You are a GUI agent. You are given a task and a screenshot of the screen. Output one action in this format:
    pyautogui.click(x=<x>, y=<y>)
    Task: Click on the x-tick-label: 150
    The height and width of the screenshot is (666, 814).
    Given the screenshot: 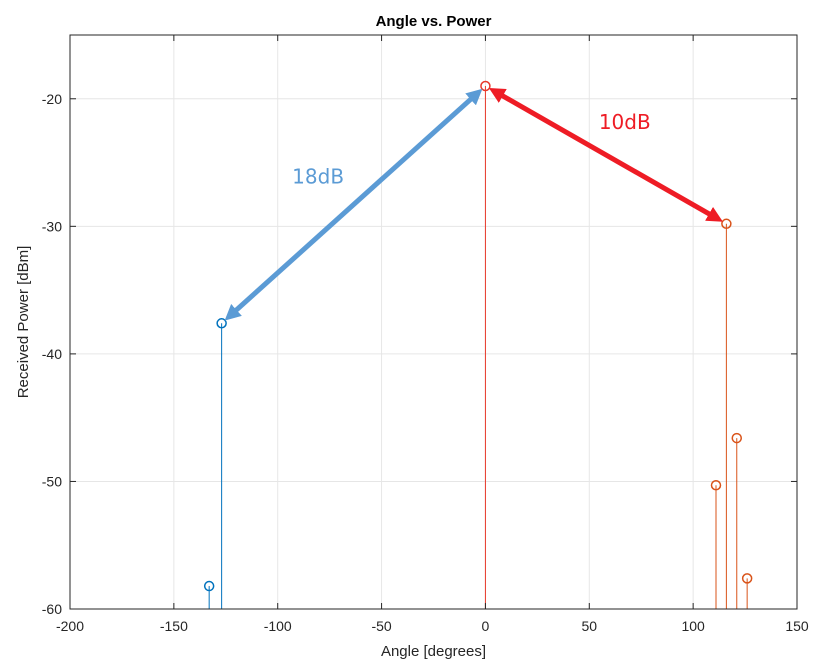 What is the action you would take?
    pyautogui.click(x=797, y=626)
    